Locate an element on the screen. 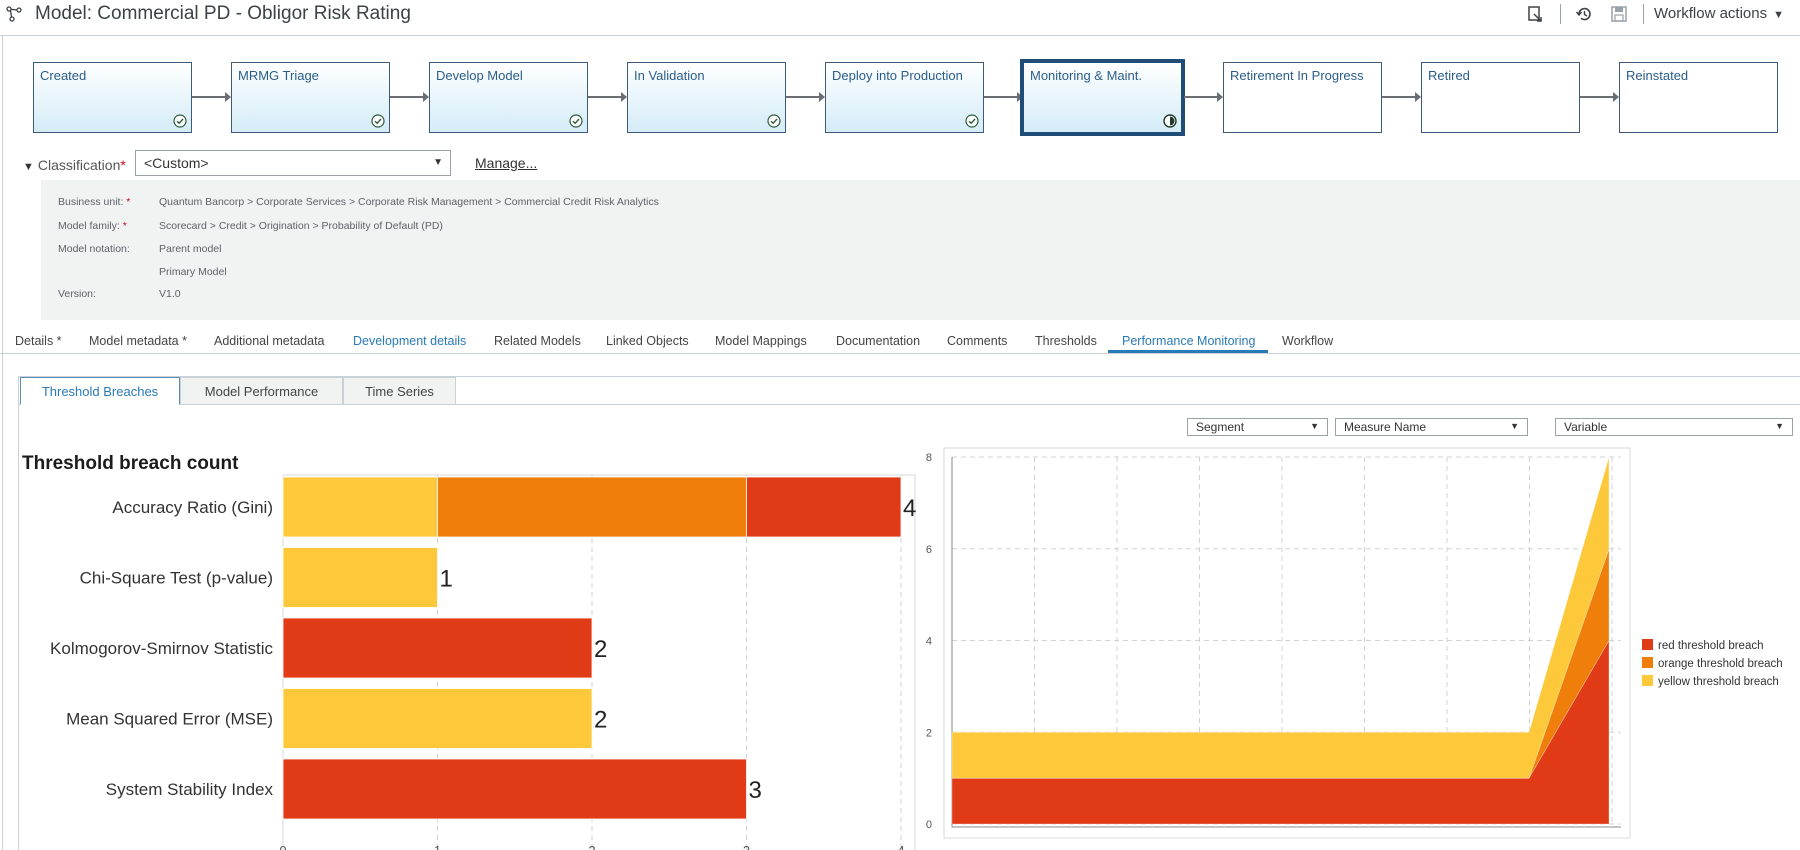 Image resolution: width=1800 pixels, height=850 pixels. workflow-stage-label: Reinstated is located at coordinates (1657, 75).